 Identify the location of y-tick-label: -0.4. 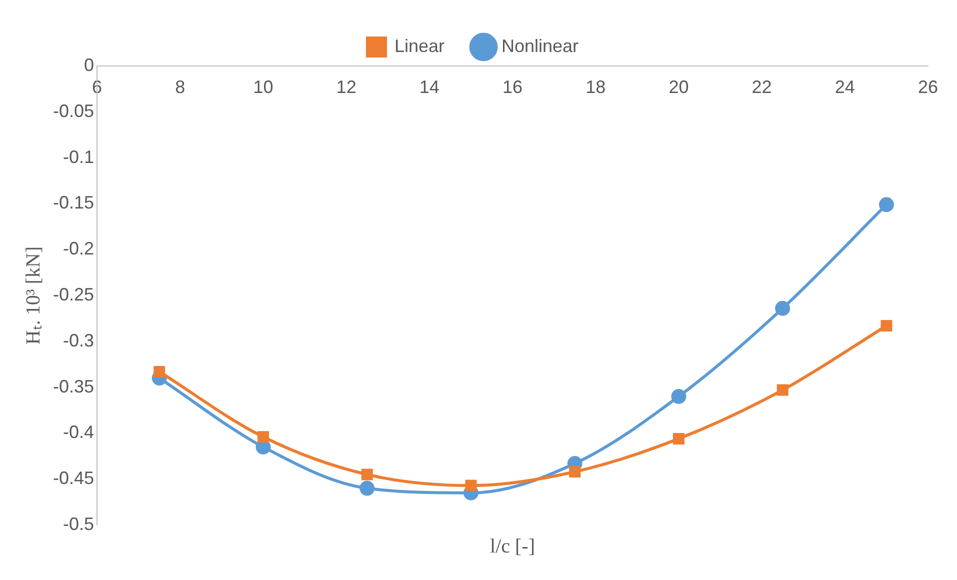
(78, 432).